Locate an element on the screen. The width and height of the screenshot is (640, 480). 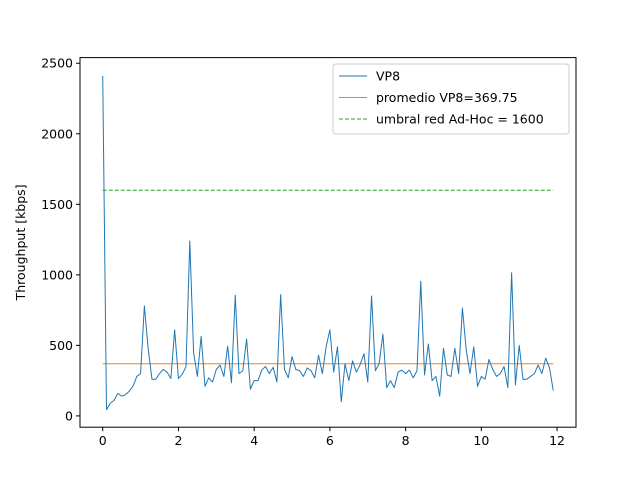
x-axis: 0 2 4 6 8 10 12 is located at coordinates (332, 437).